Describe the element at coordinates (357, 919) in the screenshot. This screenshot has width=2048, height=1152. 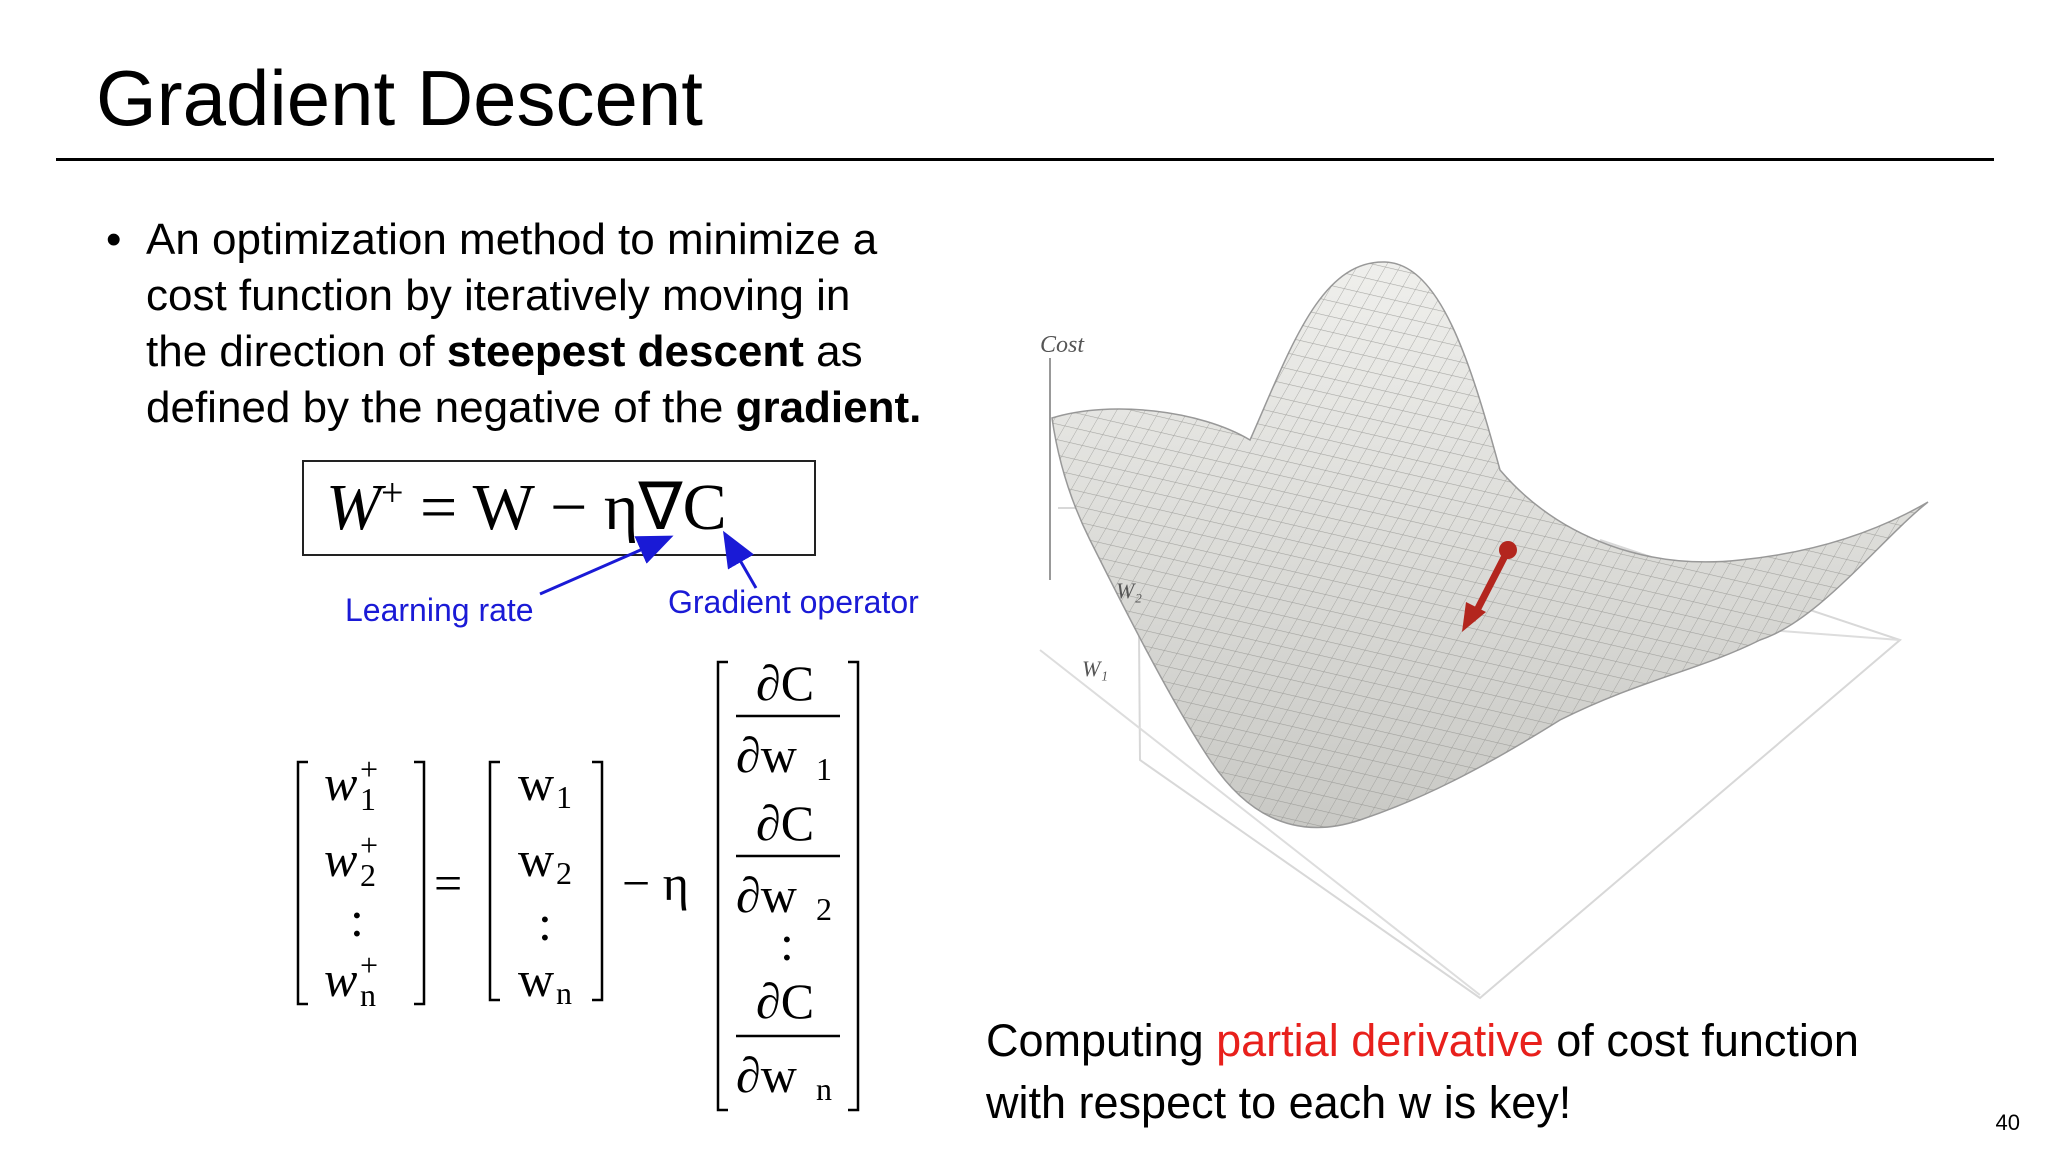
I see `lhs-ellipsis: :` at that location.